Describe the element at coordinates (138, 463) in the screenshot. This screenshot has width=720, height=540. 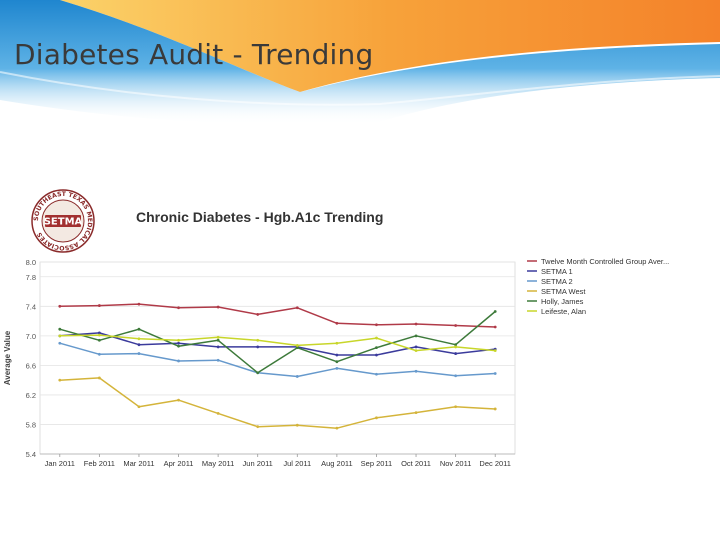
I see `x-tick-label: Mar 2011` at that location.